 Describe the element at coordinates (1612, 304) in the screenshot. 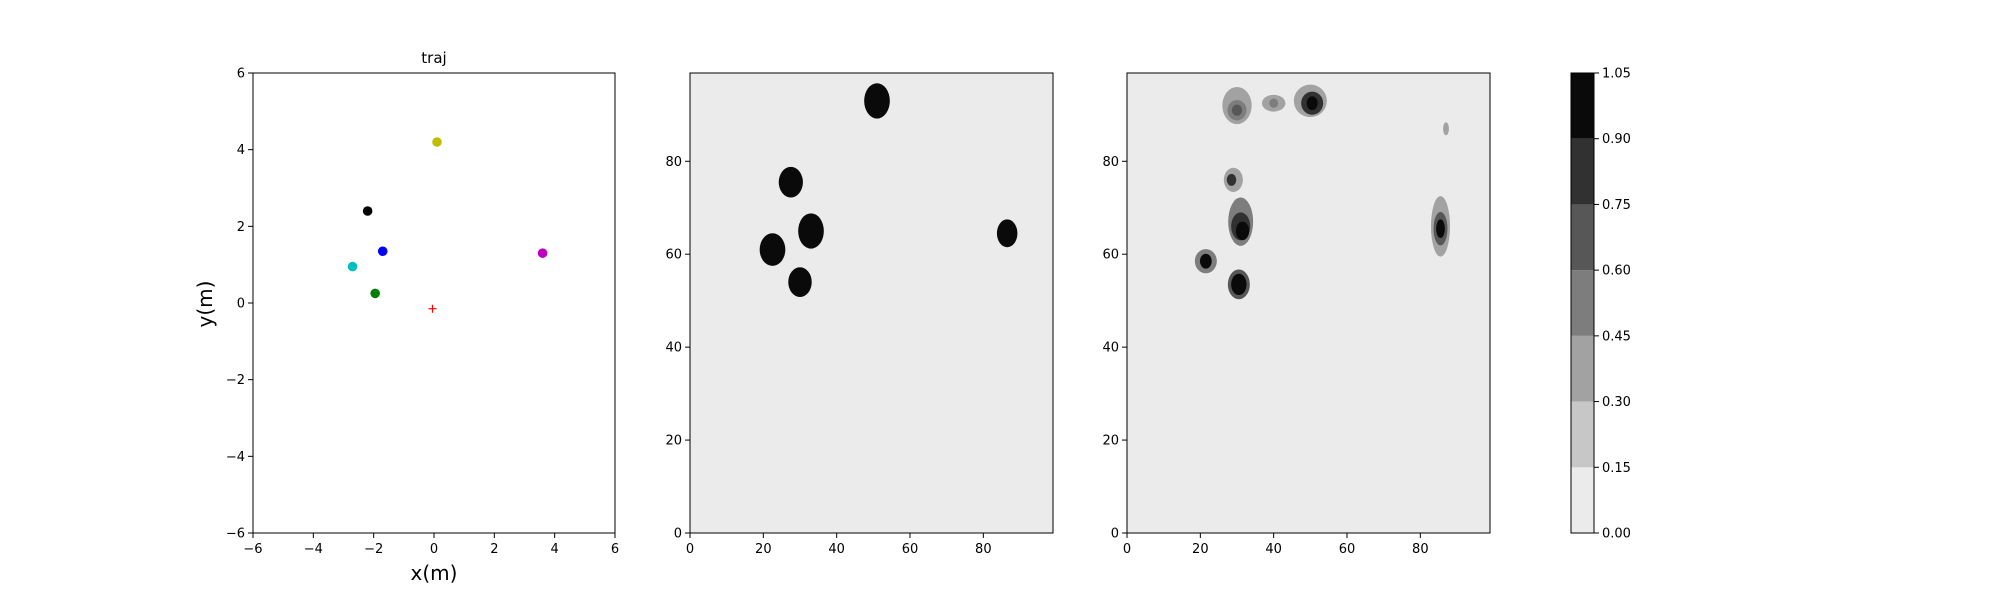

I see `colorbar-ticks: 0.00 0.15 0.30 0.45 0.60 0.75 0.90 1.05` at that location.